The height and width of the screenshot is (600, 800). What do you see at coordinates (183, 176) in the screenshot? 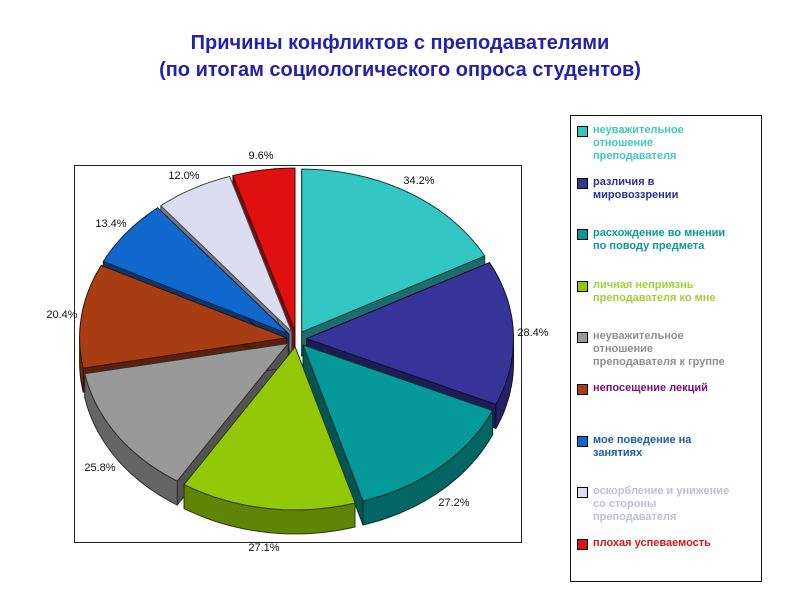
I see `pct-label-7: 12.0%` at bounding box center [183, 176].